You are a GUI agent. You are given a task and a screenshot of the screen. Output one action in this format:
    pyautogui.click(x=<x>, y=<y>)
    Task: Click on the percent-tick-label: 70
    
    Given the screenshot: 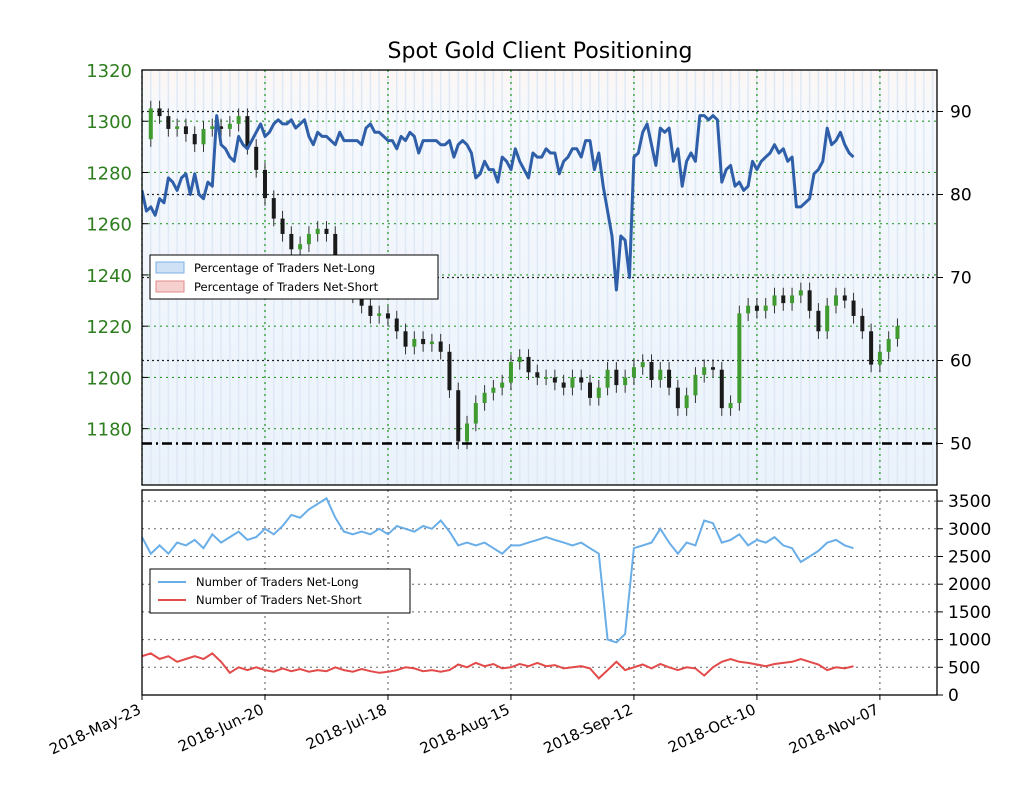 What is the action you would take?
    pyautogui.click(x=961, y=279)
    